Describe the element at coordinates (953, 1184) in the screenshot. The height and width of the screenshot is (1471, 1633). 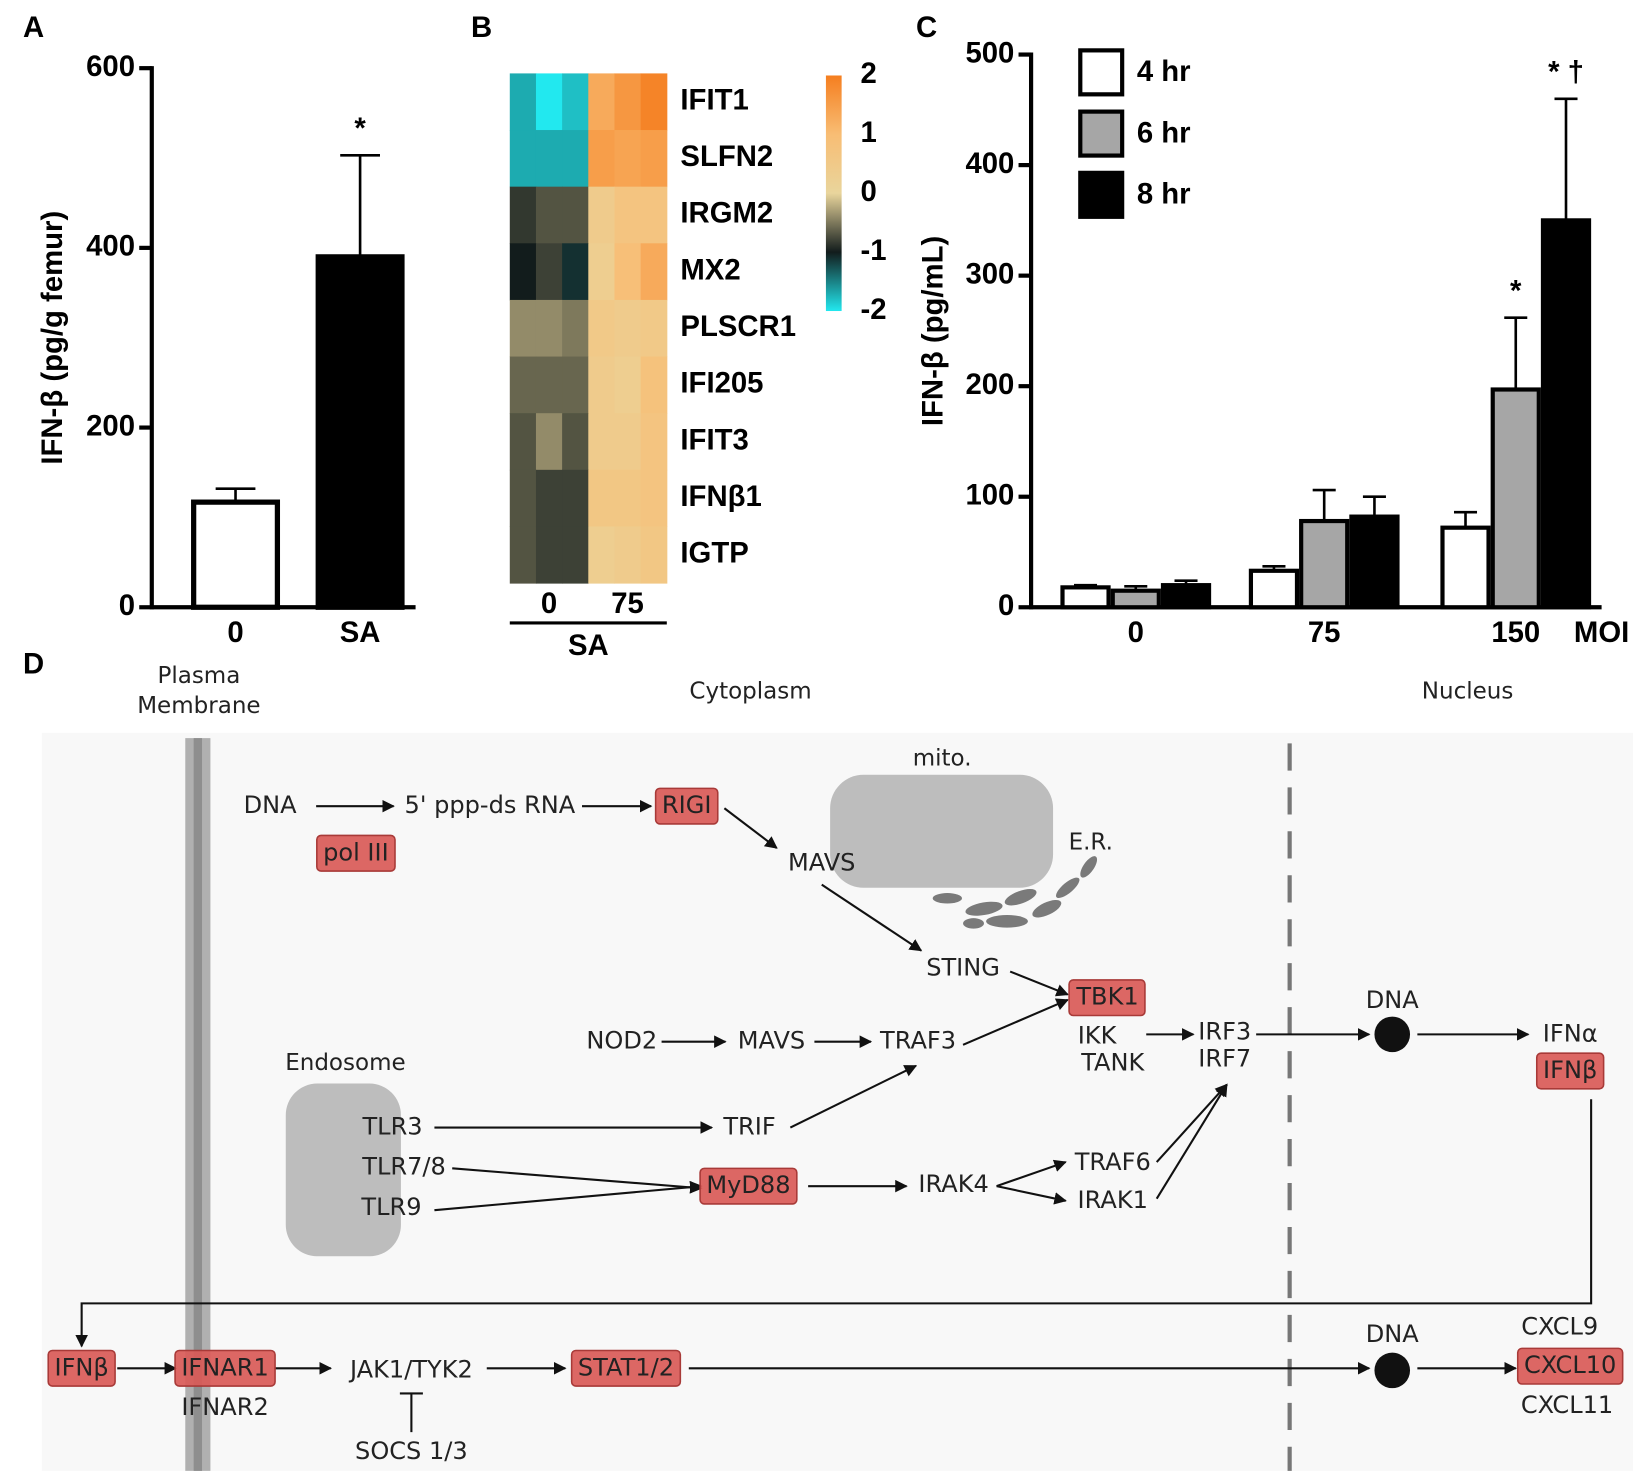
I see `node-label: IRAK4` at that location.